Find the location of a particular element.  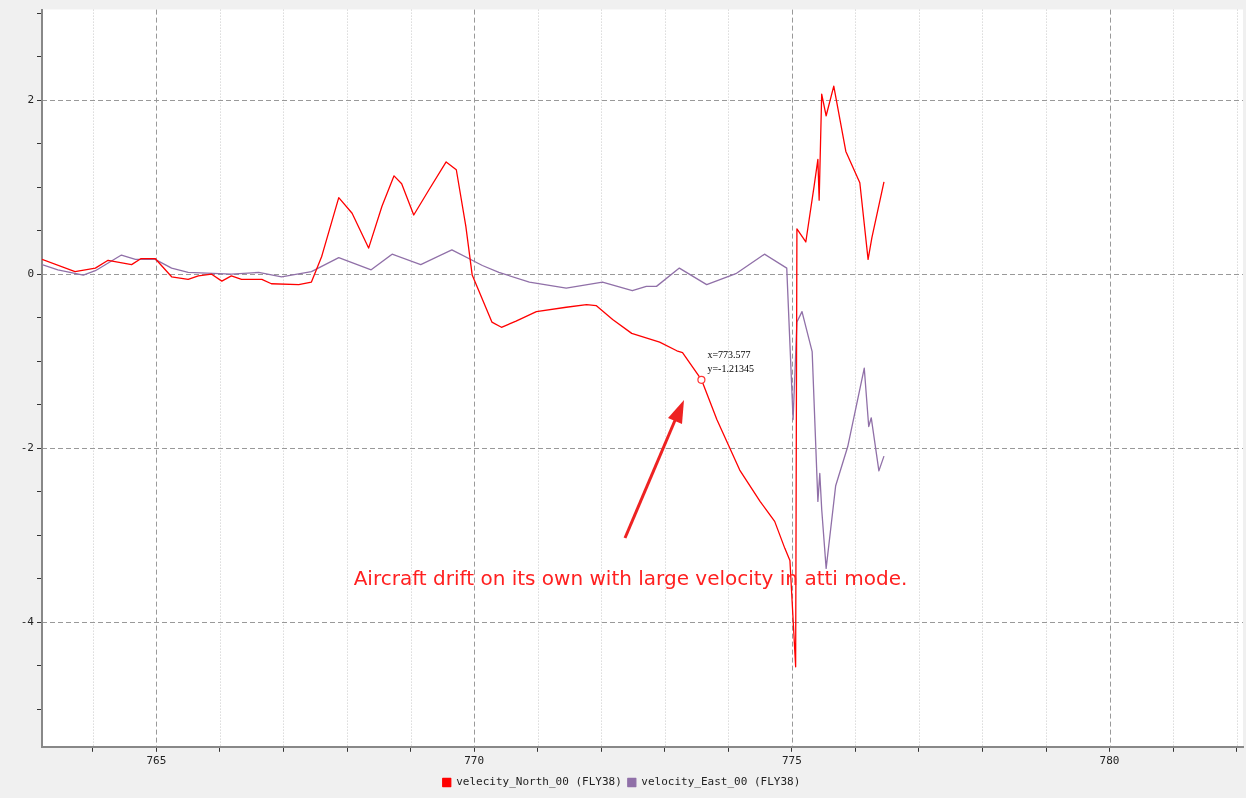

y-tick-label: -4 is located at coordinates (27, 622).